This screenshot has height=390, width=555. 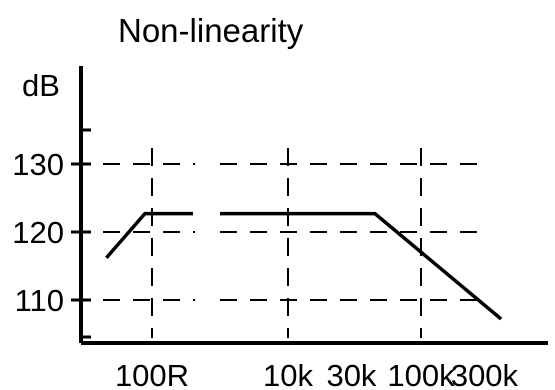 I want to click on y-tick-label-130: 130, so click(x=38, y=164).